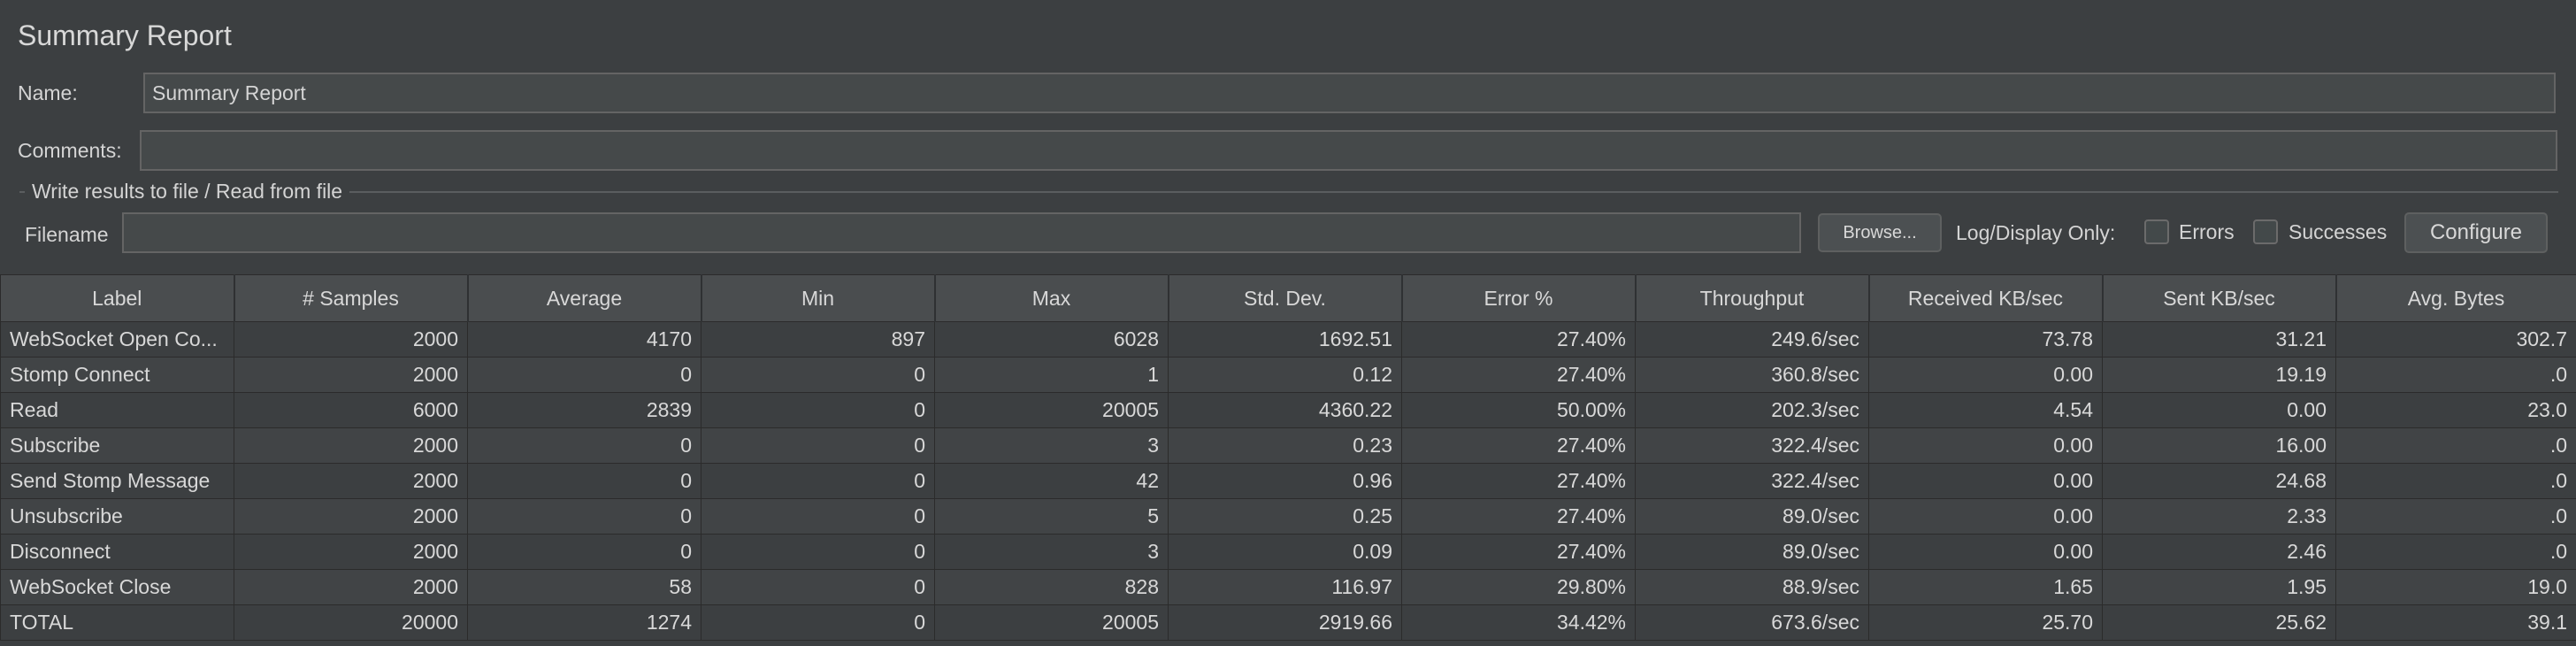  I want to click on table-cell: 2839, so click(584, 410).